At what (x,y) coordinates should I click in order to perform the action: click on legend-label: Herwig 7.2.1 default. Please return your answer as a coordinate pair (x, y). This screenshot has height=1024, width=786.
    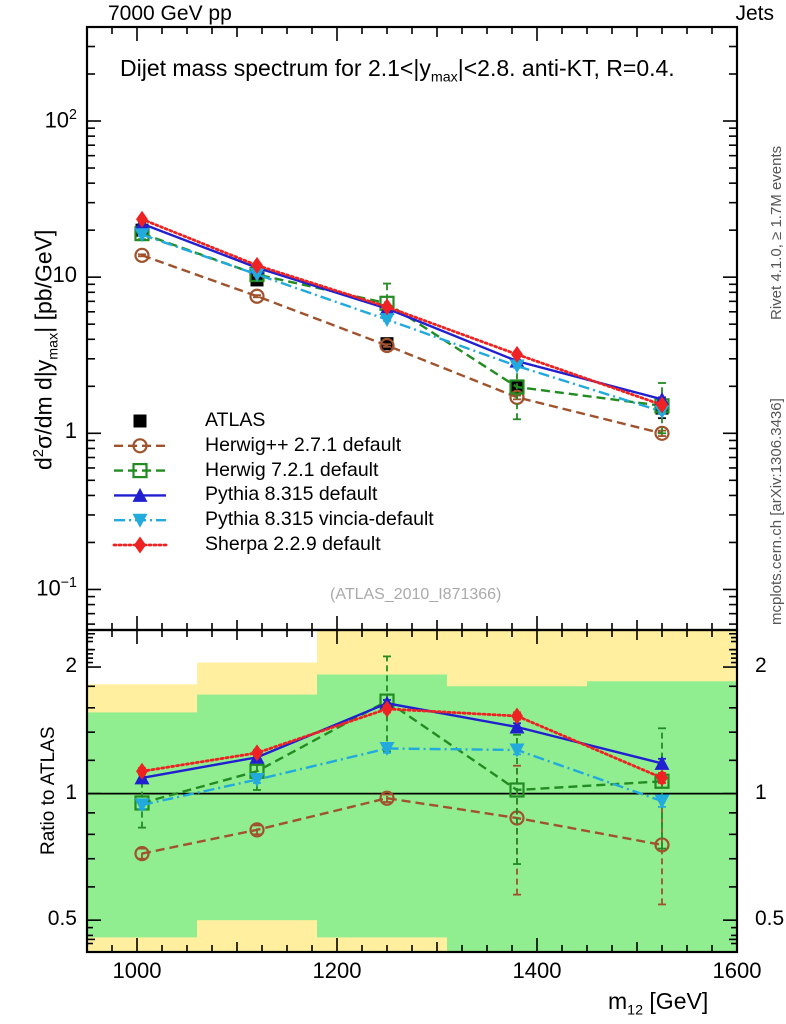
    Looking at the image, I should click on (292, 469).